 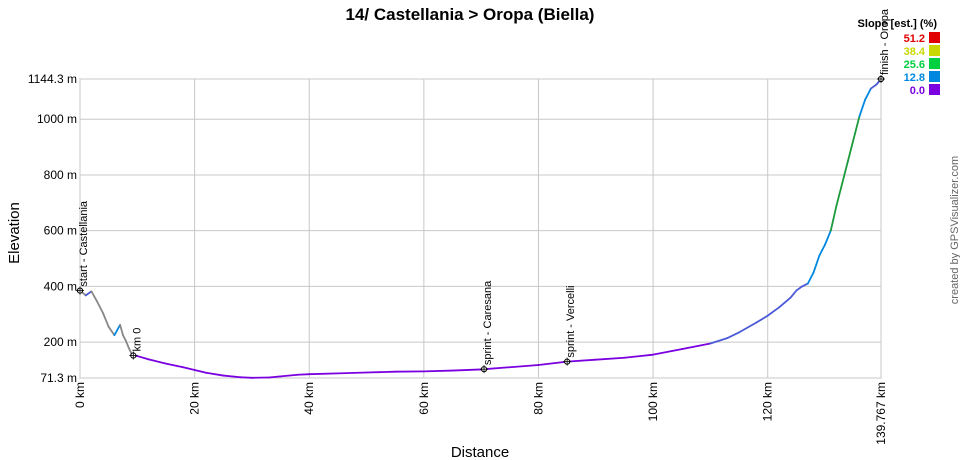 I want to click on x-tick-label: 80 km, so click(x=538, y=398).